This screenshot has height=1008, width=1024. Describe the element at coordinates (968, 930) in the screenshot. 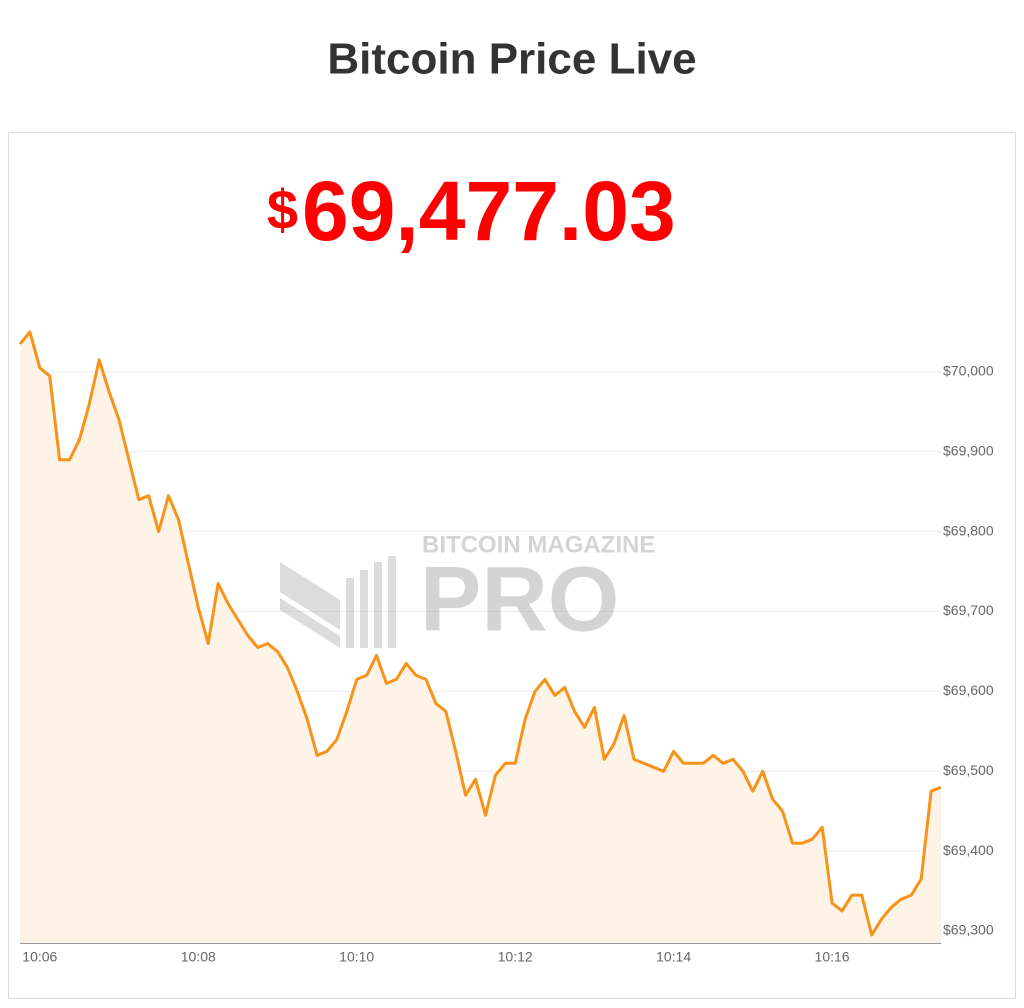

I see `y-tick-label: $69,300` at that location.